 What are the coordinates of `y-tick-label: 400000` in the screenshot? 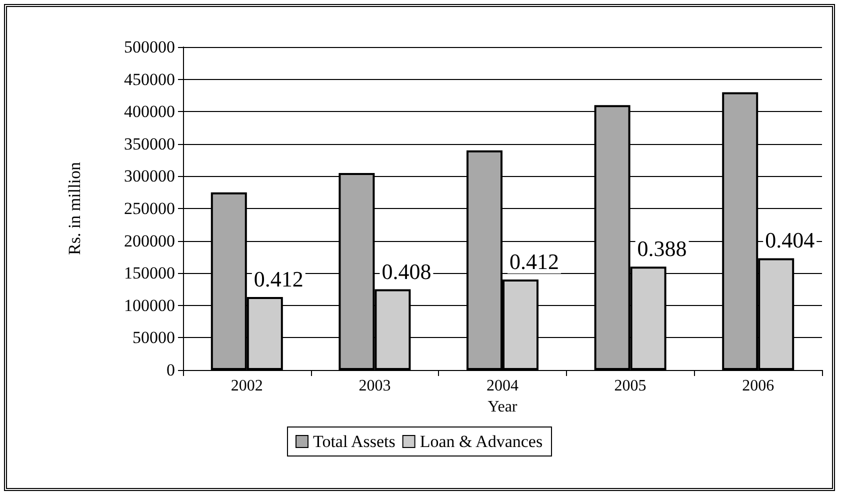 It's located at (149, 112).